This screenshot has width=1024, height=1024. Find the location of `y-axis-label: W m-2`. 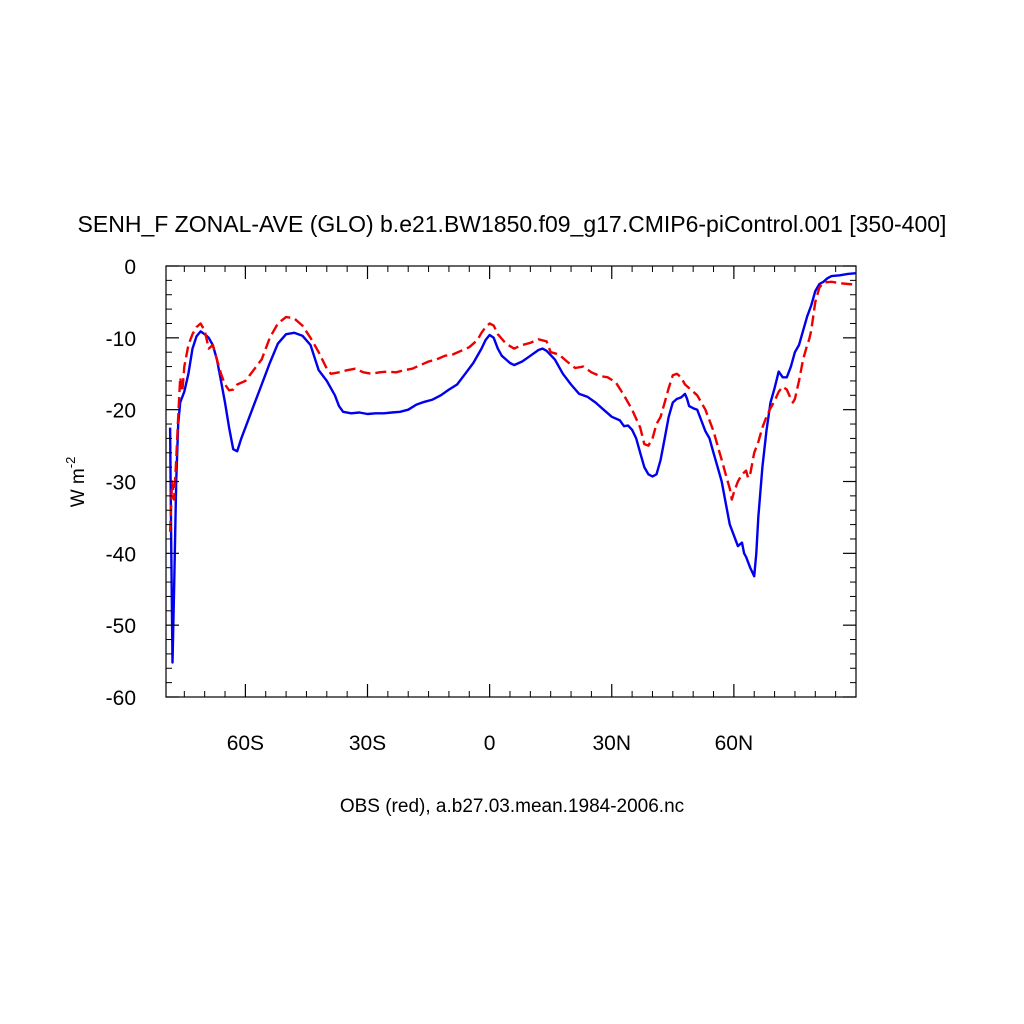

y-axis-label: W m-2 is located at coordinates (76, 482).